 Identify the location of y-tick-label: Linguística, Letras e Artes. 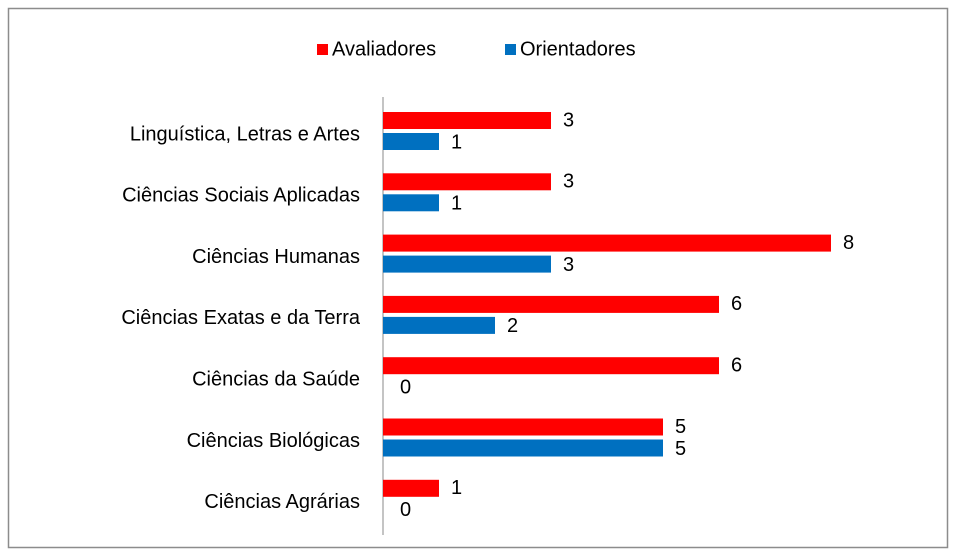
(245, 134).